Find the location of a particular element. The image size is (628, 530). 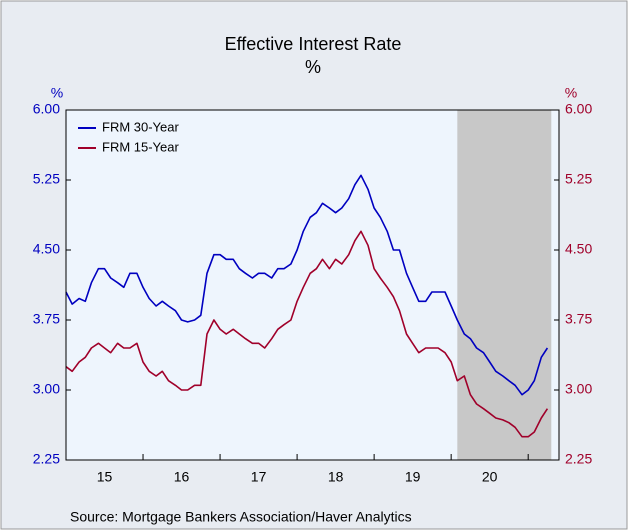

y-tick-label: 3.75 is located at coordinates (46, 319).